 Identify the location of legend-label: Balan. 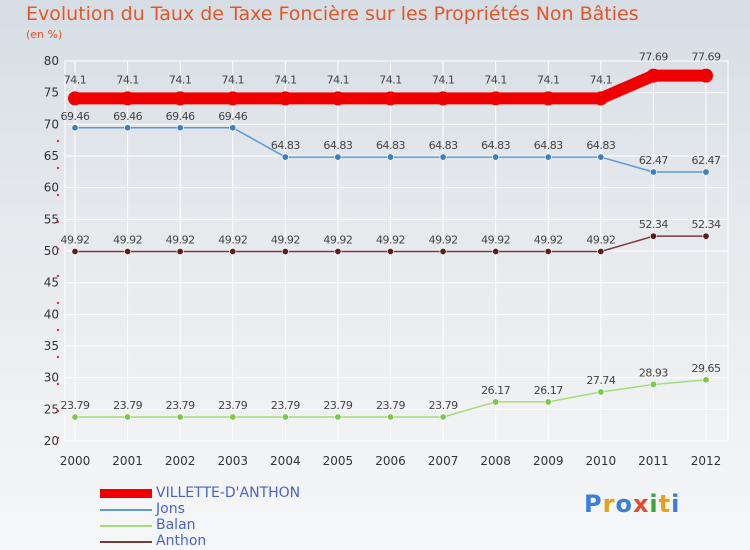
(176, 525).